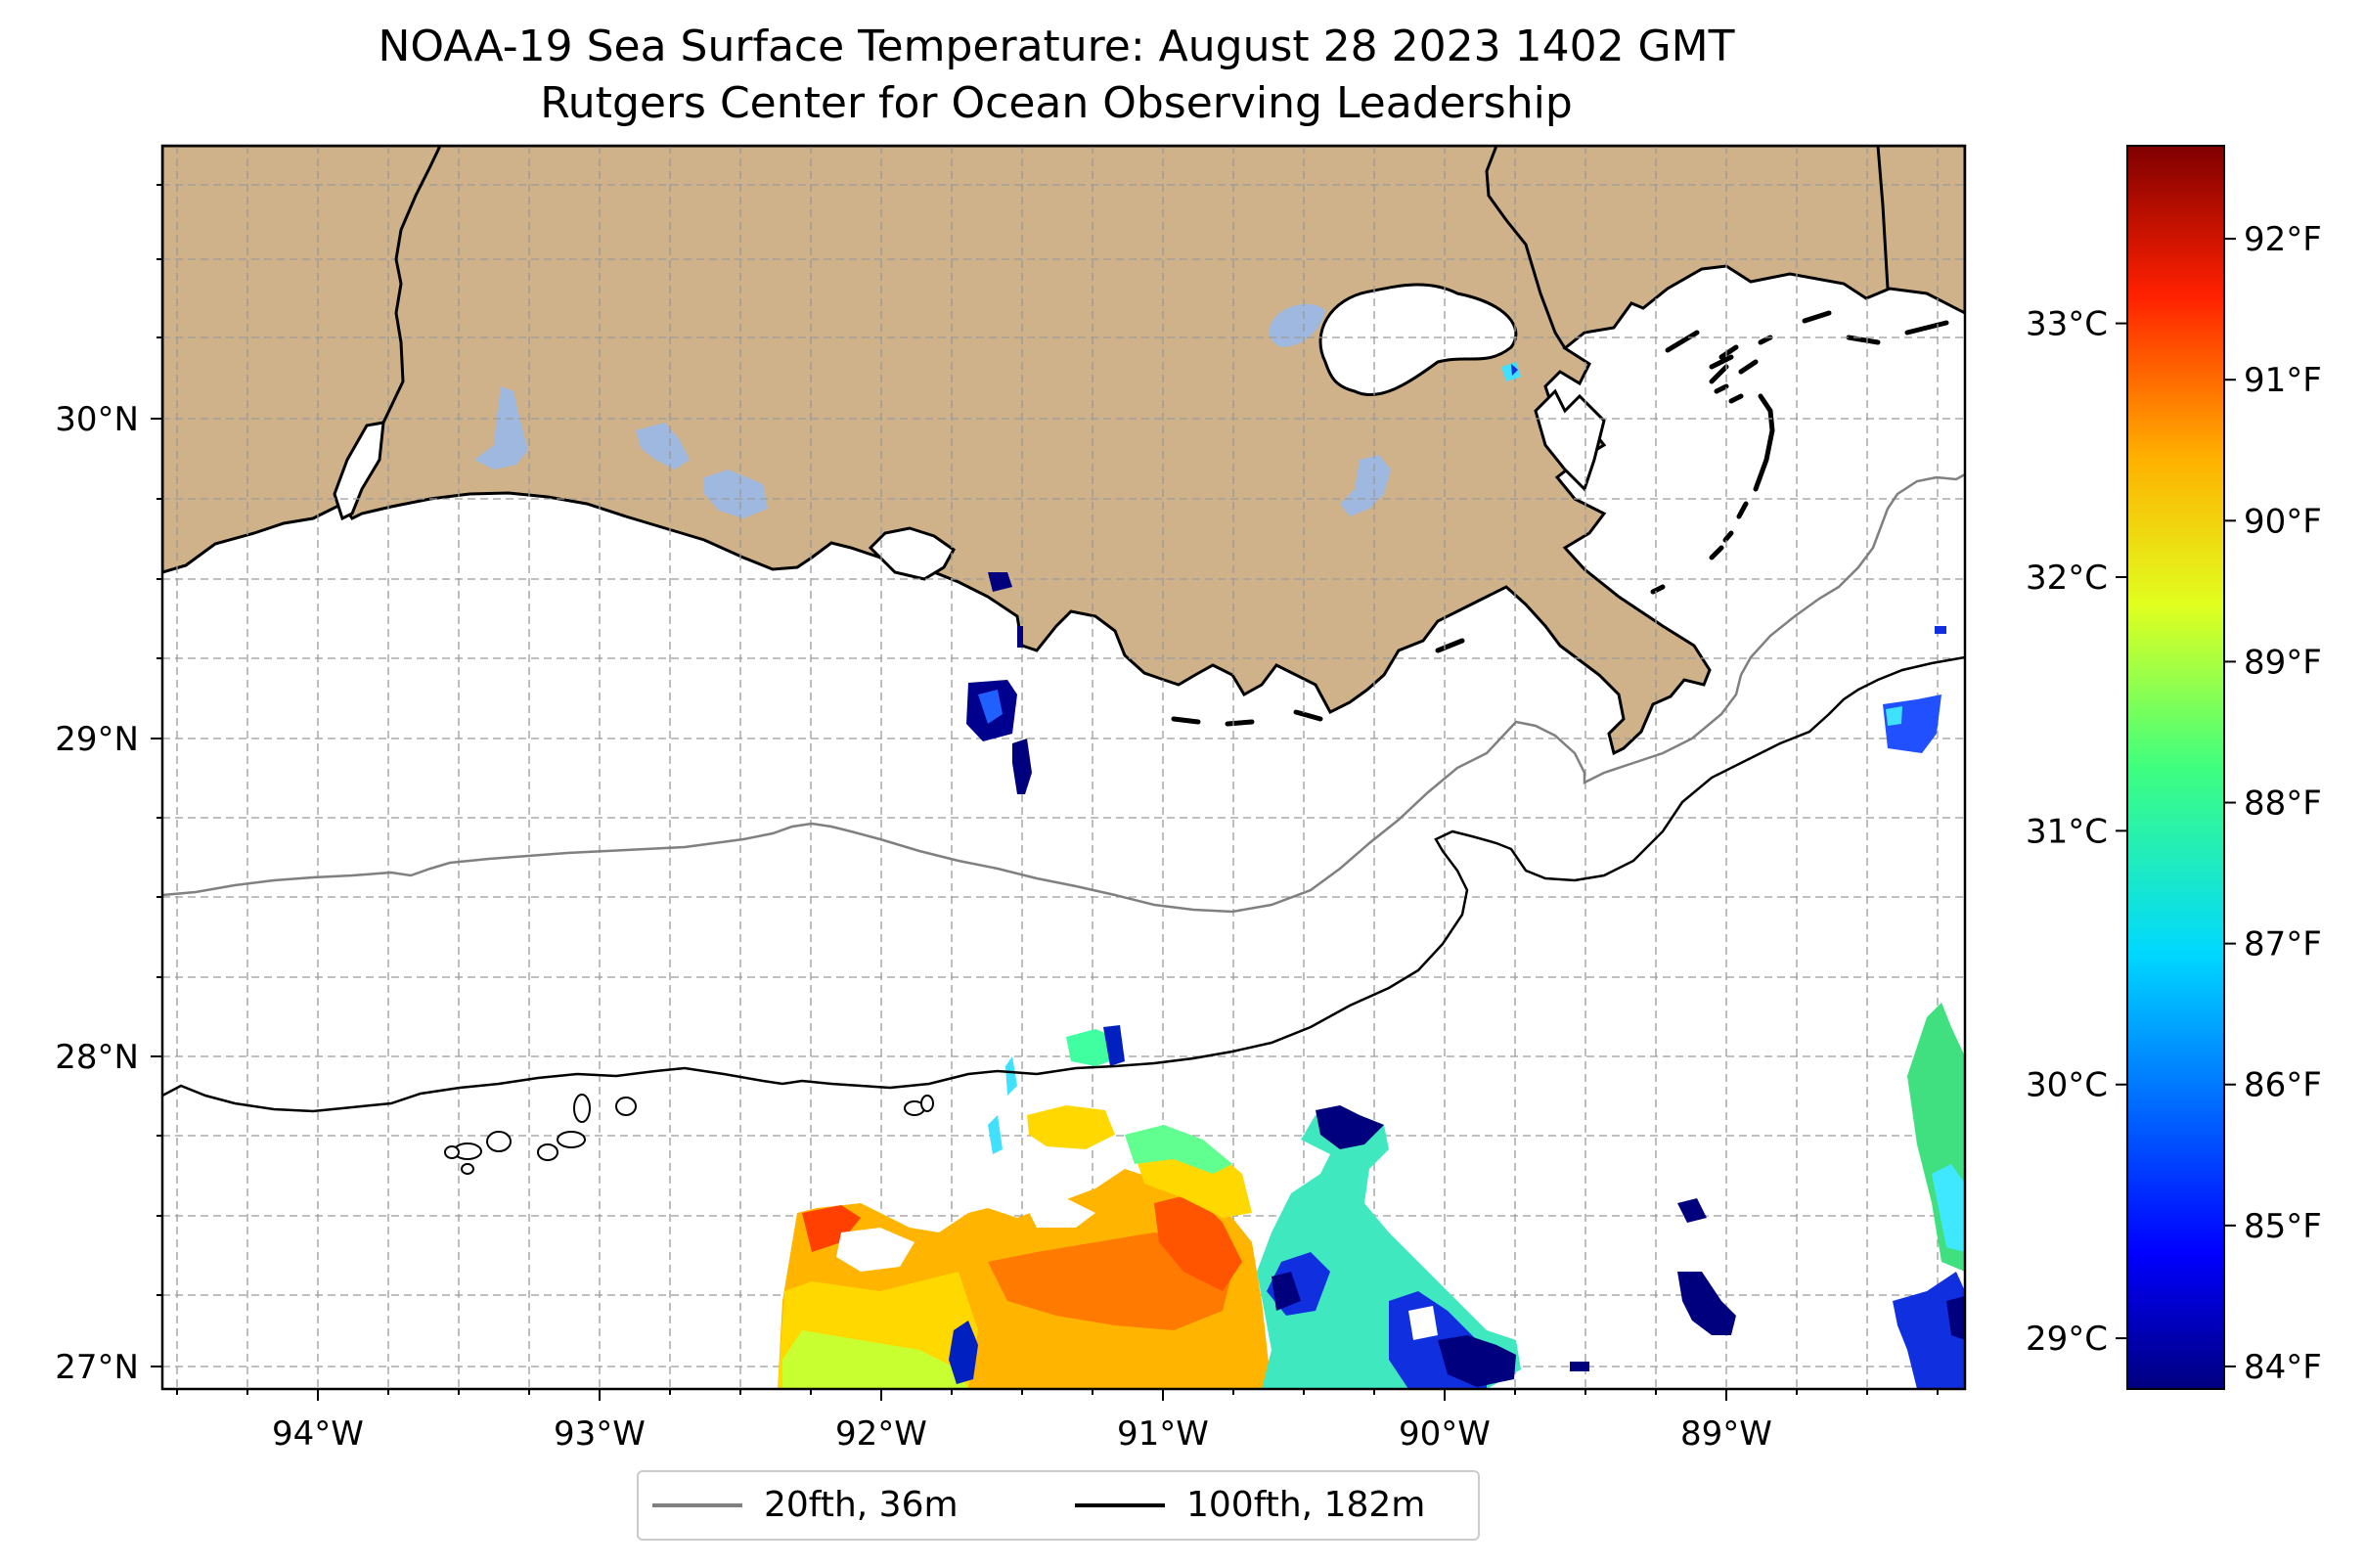 Image resolution: width=2365 pixels, height=1568 pixels. Describe the element at coordinates (881, 1434) in the screenshot. I see `lon-tick-label: 92°W` at that location.